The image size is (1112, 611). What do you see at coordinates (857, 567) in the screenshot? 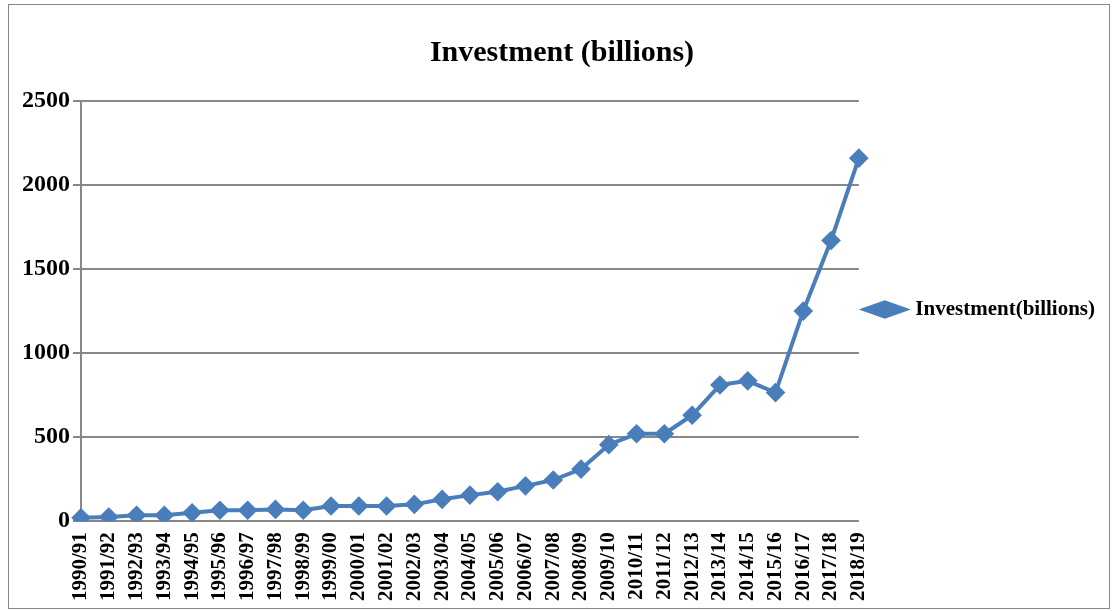
I see `x-tick-label: 2018/19` at bounding box center [857, 567].